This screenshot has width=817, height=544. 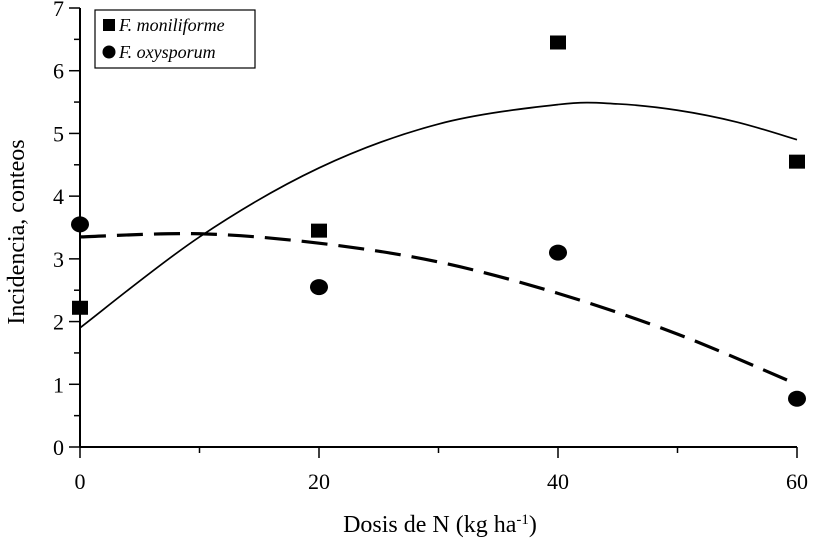 What do you see at coordinates (58, 259) in the screenshot?
I see `y-tick-label: 3` at bounding box center [58, 259].